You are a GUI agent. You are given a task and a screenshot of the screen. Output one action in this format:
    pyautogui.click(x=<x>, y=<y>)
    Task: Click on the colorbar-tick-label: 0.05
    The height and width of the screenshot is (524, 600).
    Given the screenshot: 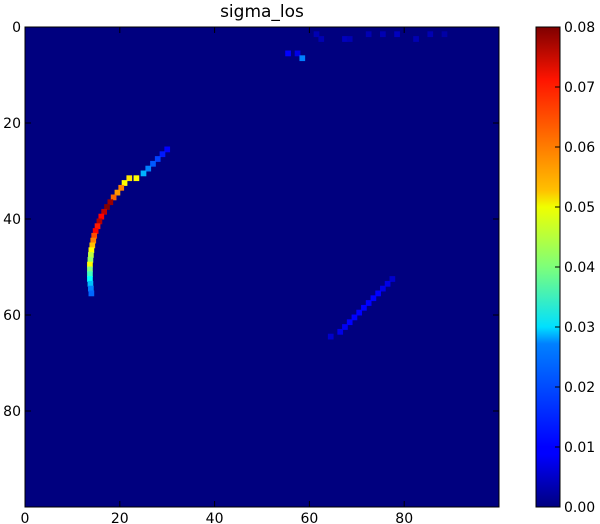 What is the action you would take?
    pyautogui.click(x=579, y=208)
    